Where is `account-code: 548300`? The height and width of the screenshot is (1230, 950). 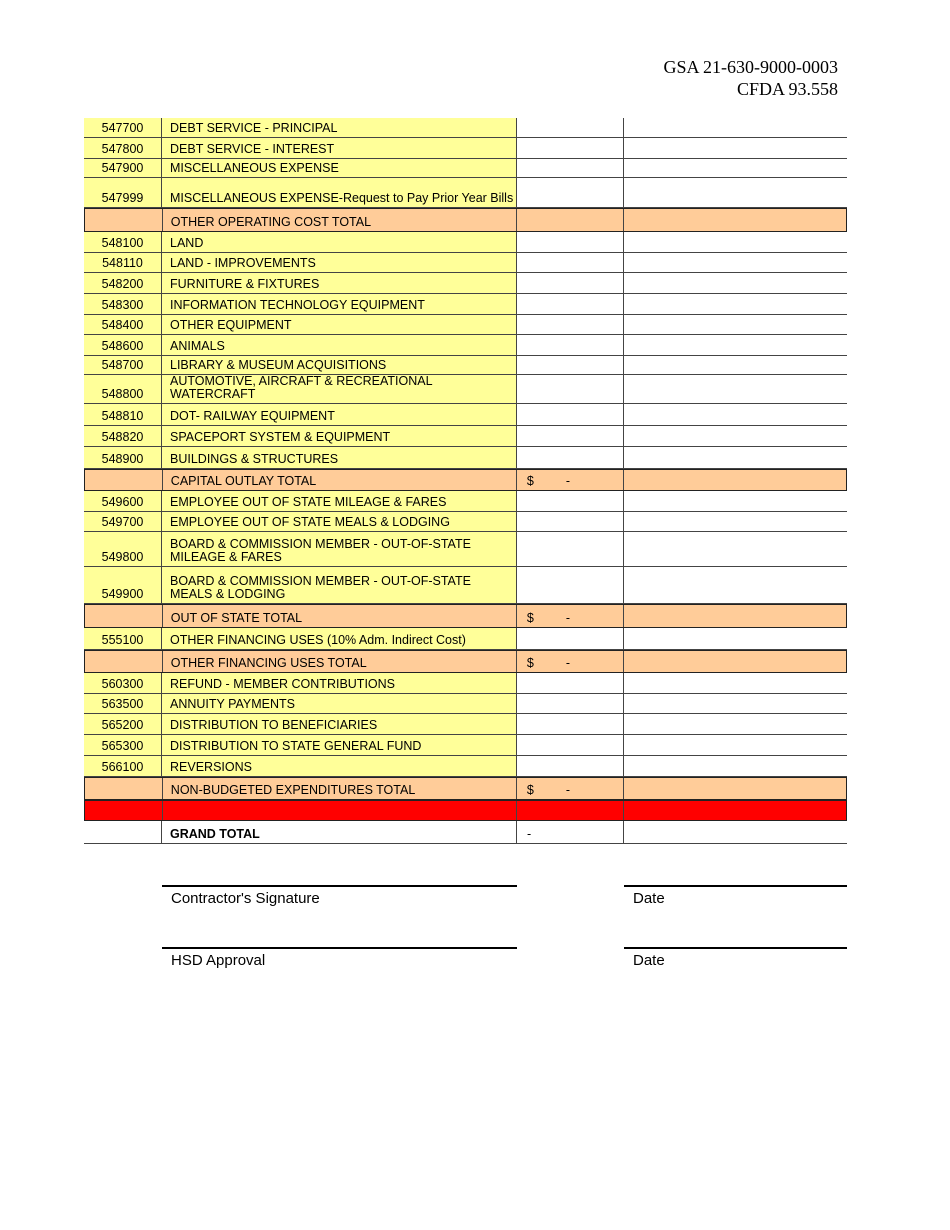
account-code: 548300 is located at coordinates (123, 304).